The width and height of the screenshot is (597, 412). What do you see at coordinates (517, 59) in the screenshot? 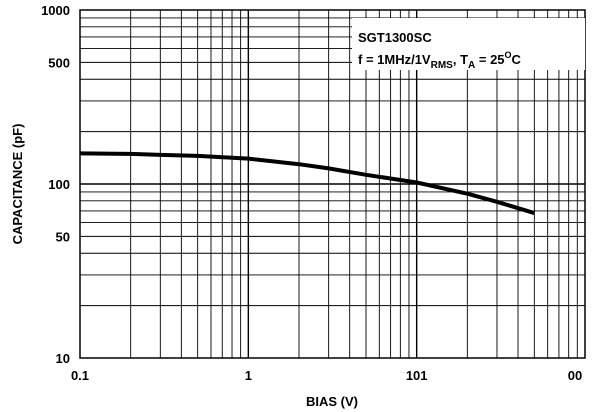
I see `legend-unit: C` at bounding box center [517, 59].